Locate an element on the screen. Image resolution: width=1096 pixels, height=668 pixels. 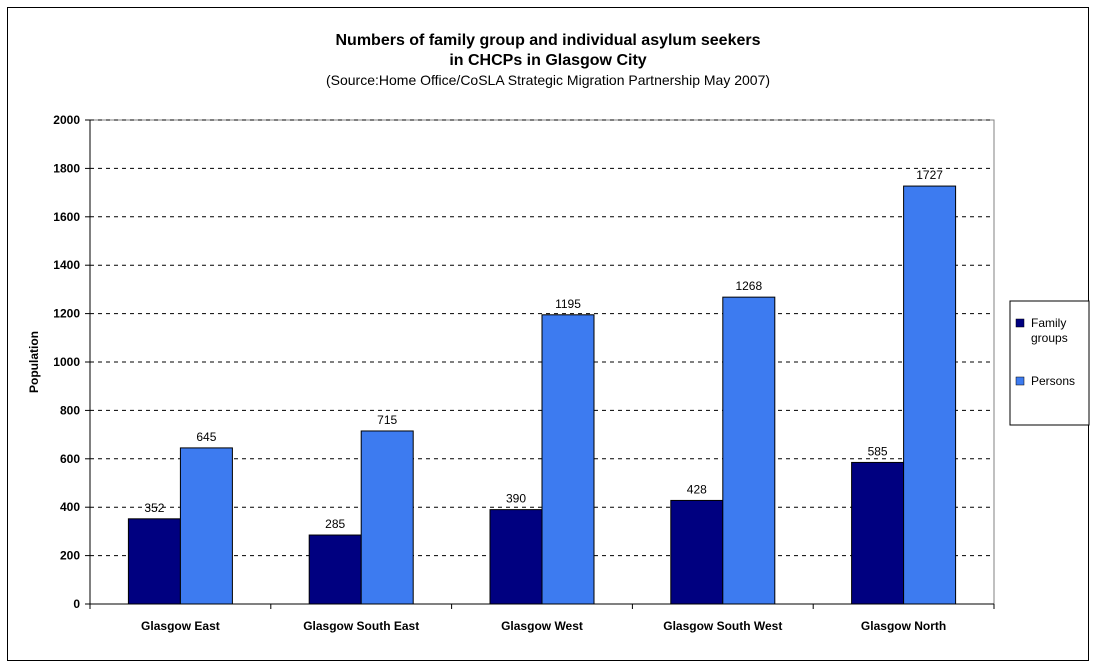
legend-label-persons: Persons is located at coordinates (1053, 381).